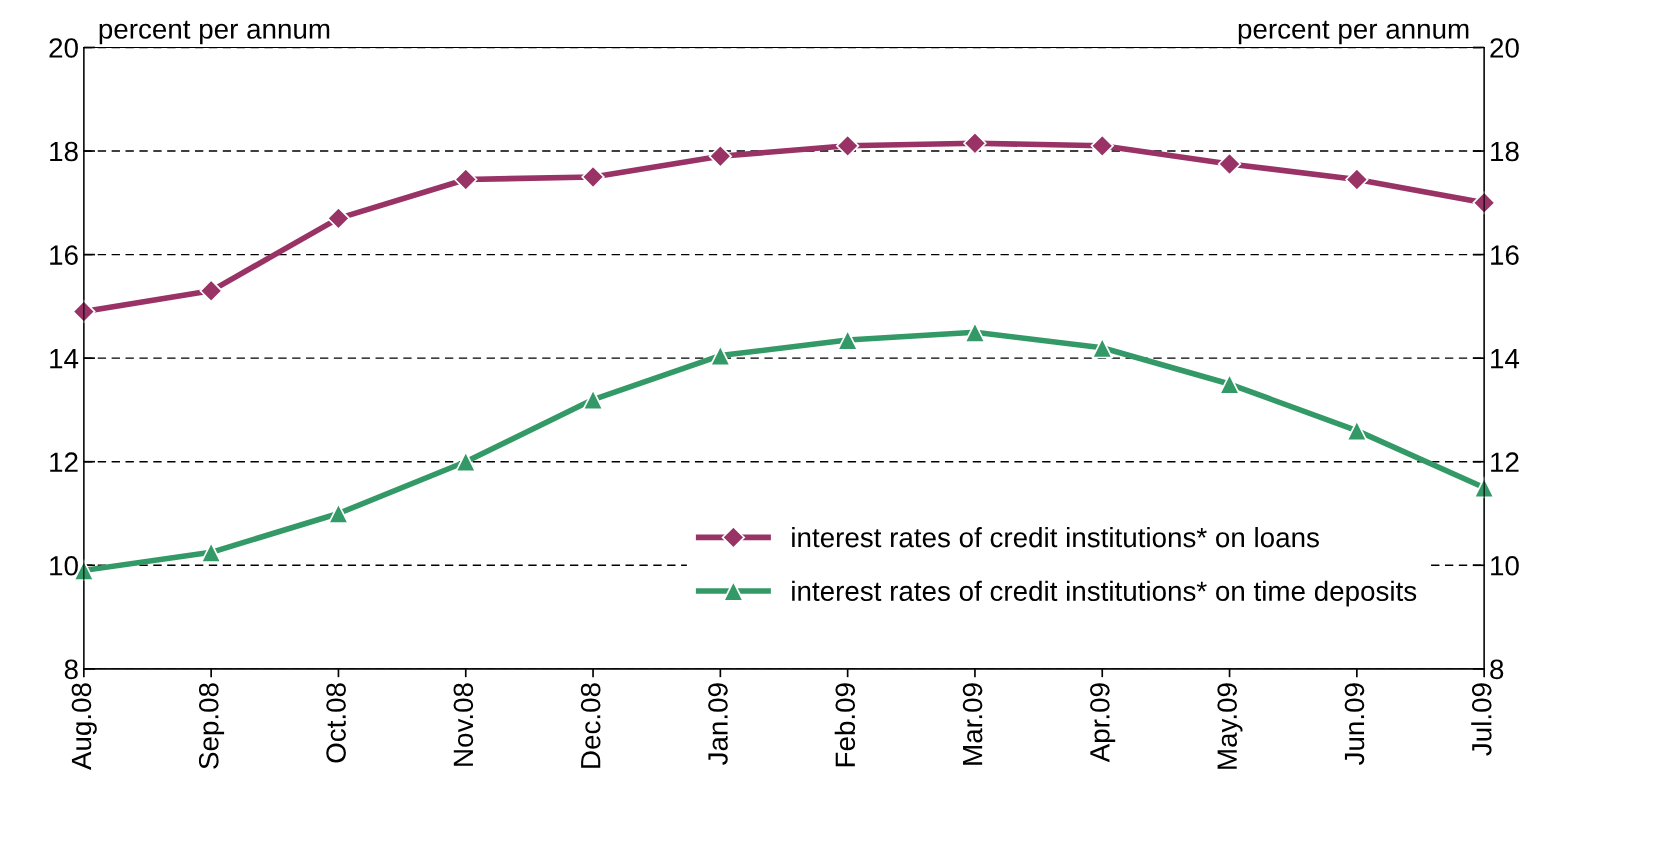 This screenshot has height=863, width=1677. Describe the element at coordinates (84, 726) in the screenshot. I see `x-tick-label: Aug.08` at that location.